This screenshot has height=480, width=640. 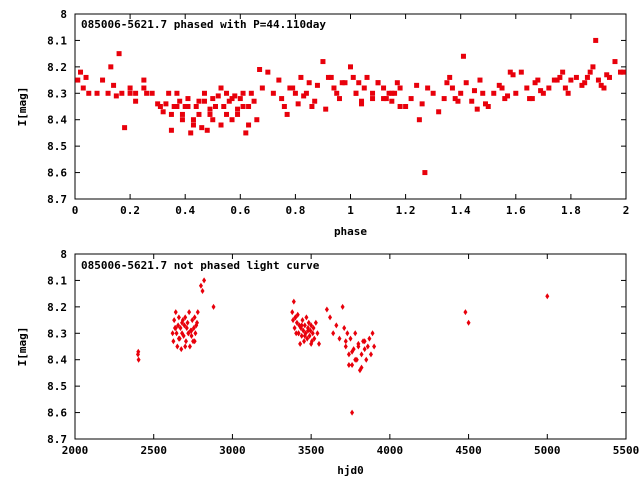 I want to click on x-tick-label: 0, so click(x=75, y=210).